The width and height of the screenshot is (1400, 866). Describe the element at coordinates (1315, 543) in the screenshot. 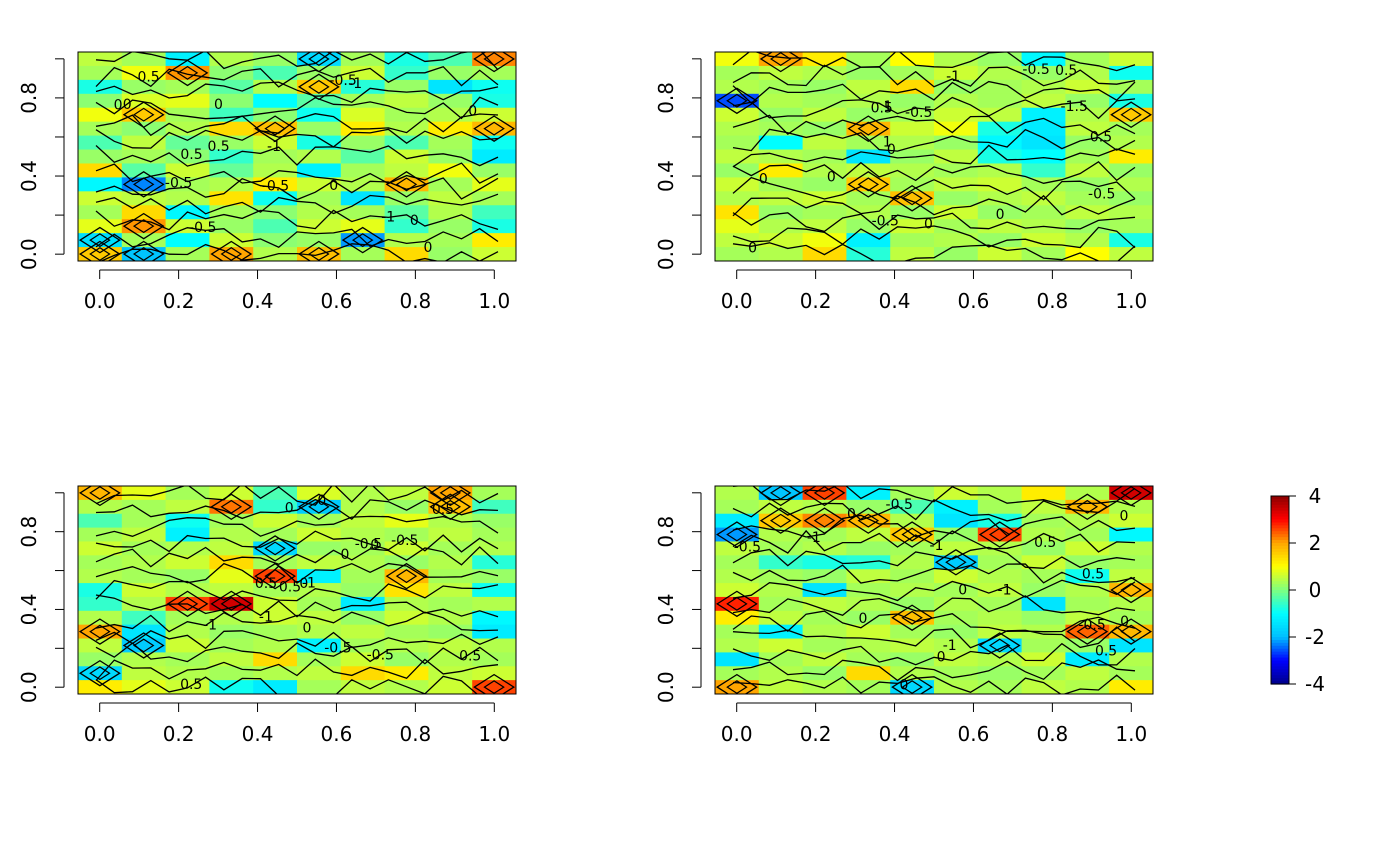

I see `colorbar-tick-label: 2` at that location.